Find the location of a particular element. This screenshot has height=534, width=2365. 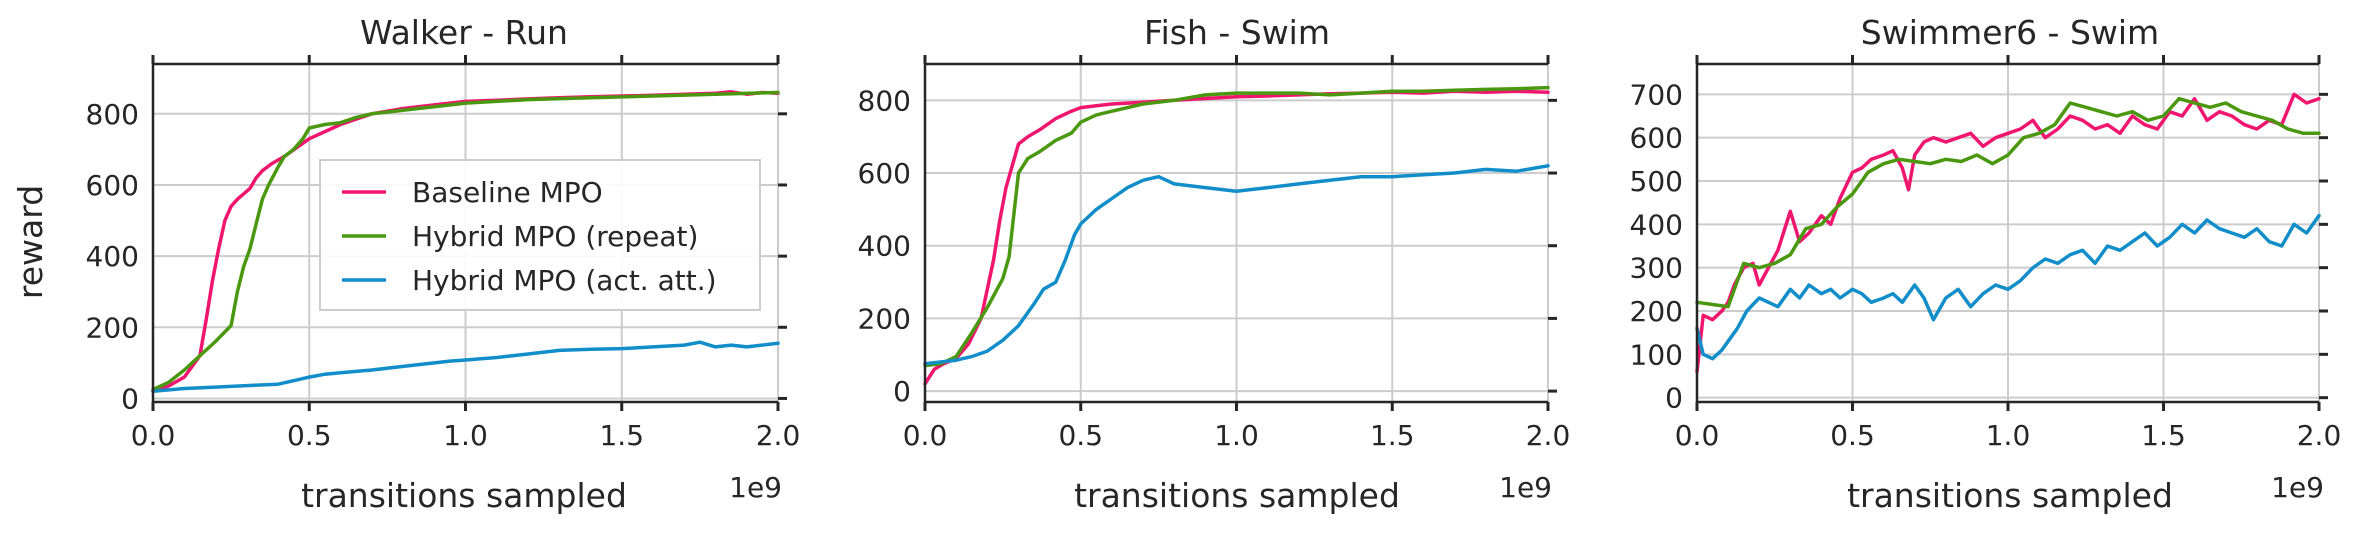

chart-title: Swimmer6 - Swim is located at coordinates (2010, 32).